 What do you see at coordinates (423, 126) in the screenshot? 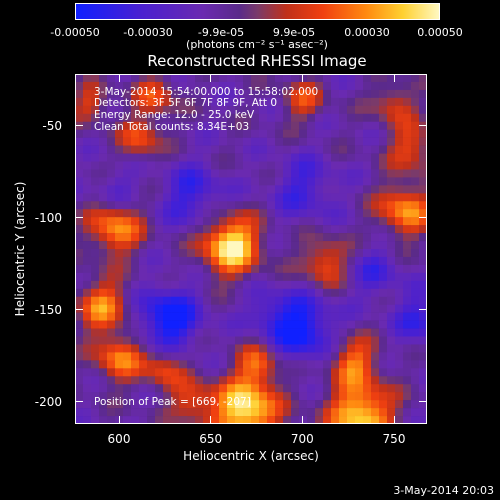
I see `y-tick-mark` at bounding box center [423, 126].